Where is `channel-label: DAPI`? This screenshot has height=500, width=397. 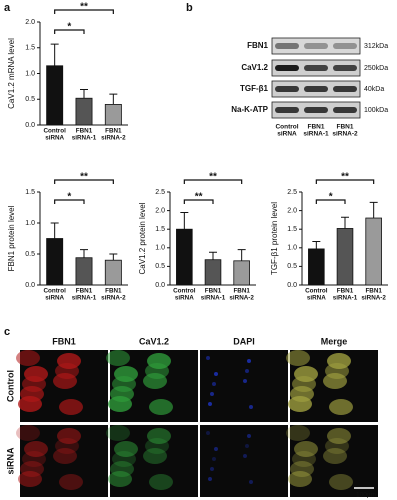 channel-label: DAPI is located at coordinates (244, 341).